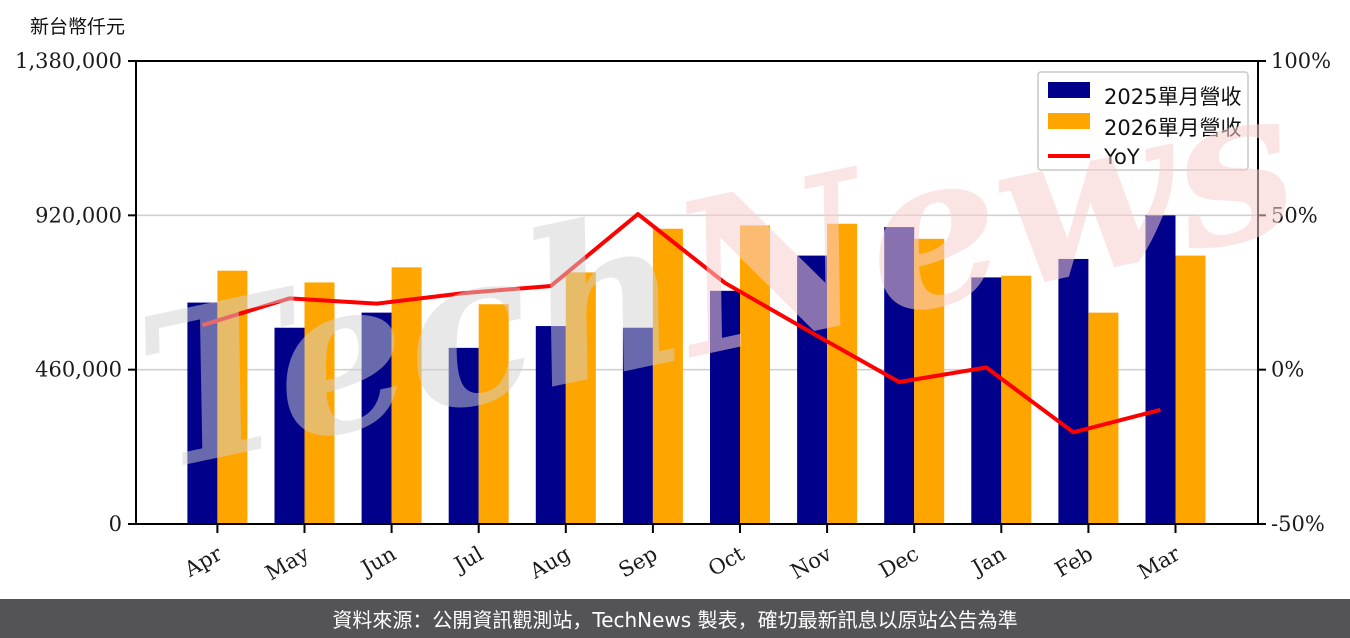 The width and height of the screenshot is (1350, 638). What do you see at coordinates (1074, 562) in the screenshot?
I see `x-label-Feb: Feb` at bounding box center [1074, 562].